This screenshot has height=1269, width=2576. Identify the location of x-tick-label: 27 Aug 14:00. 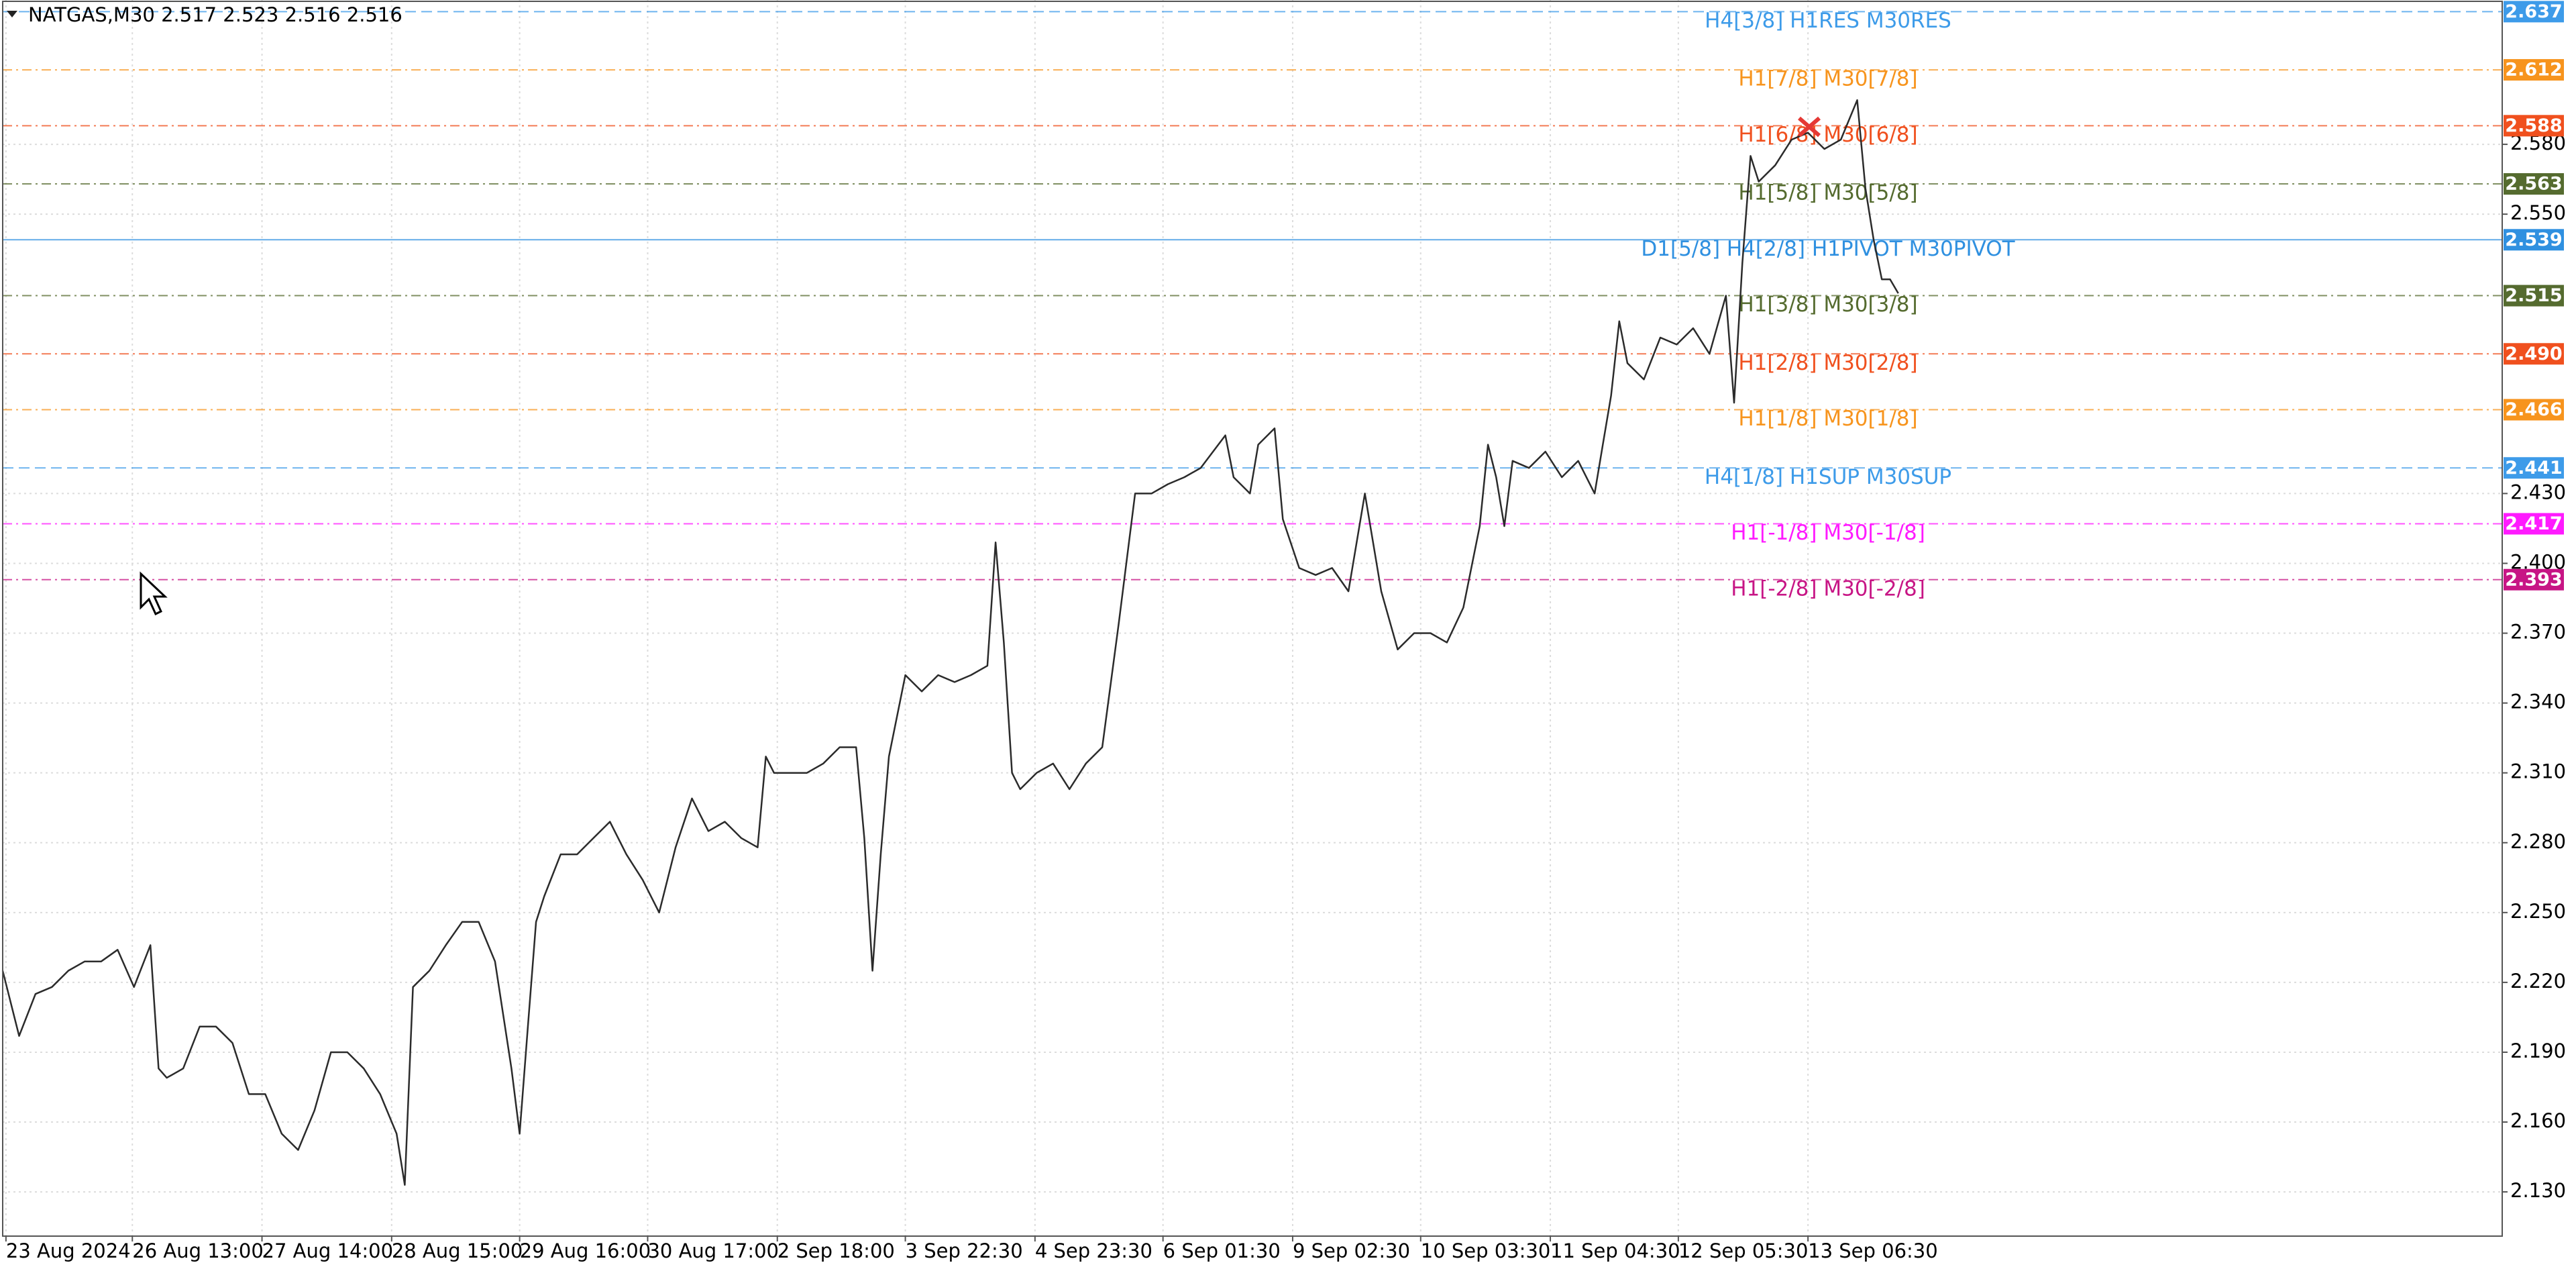
(328, 1250).